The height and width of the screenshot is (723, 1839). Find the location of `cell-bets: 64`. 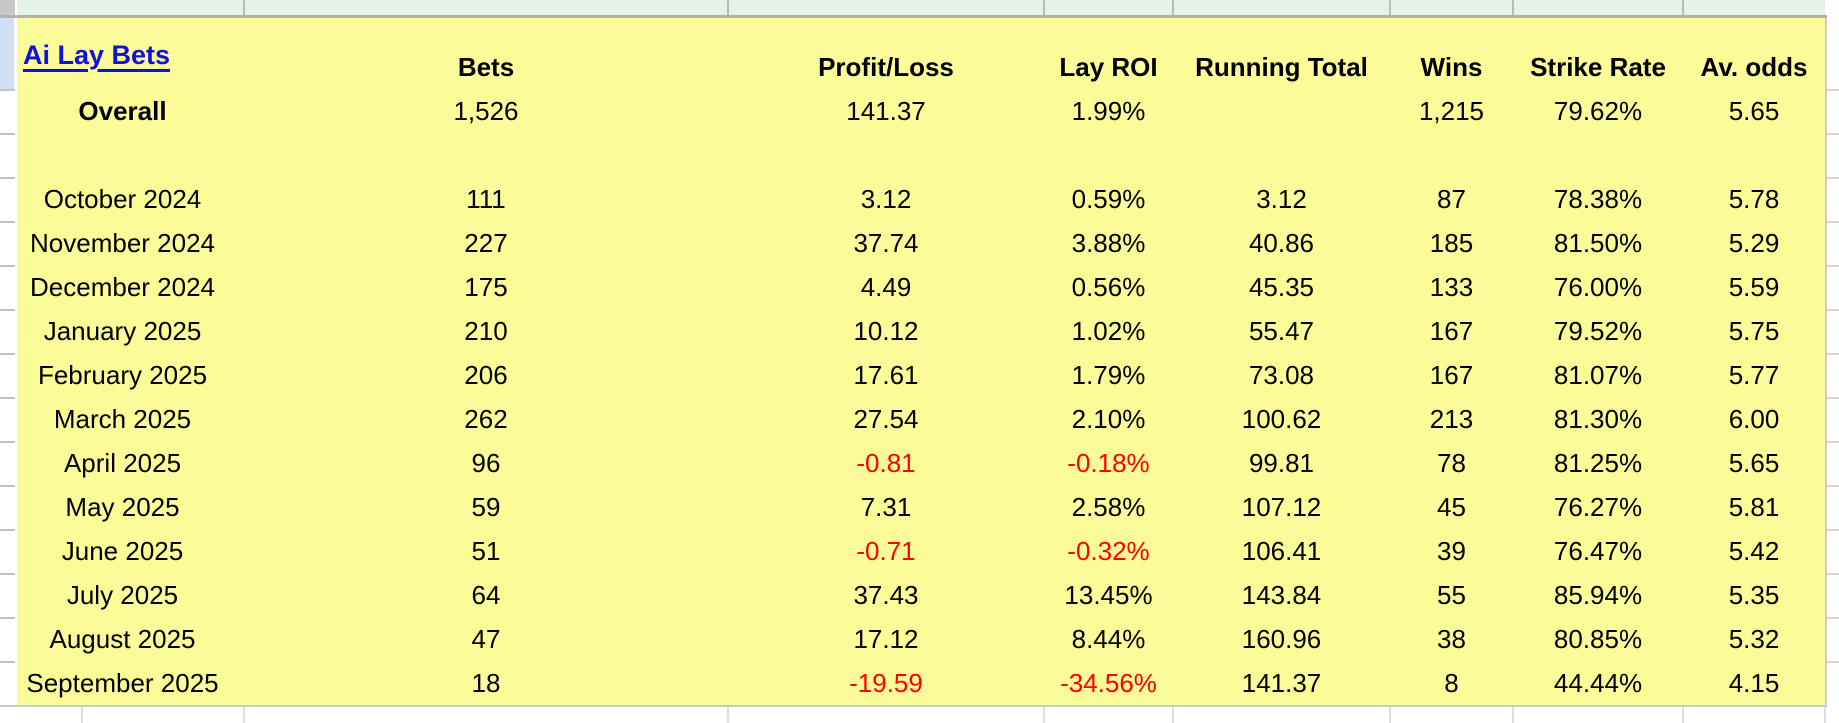

cell-bets: 64 is located at coordinates (486, 595).